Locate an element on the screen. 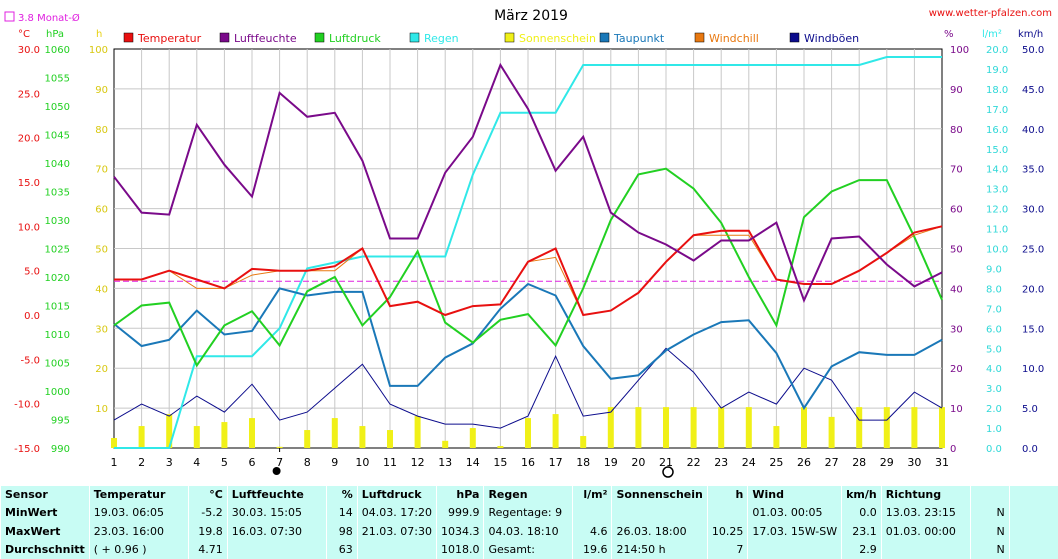 This screenshot has height=559, width=1058. stats-cell: 7 is located at coordinates (727, 549).